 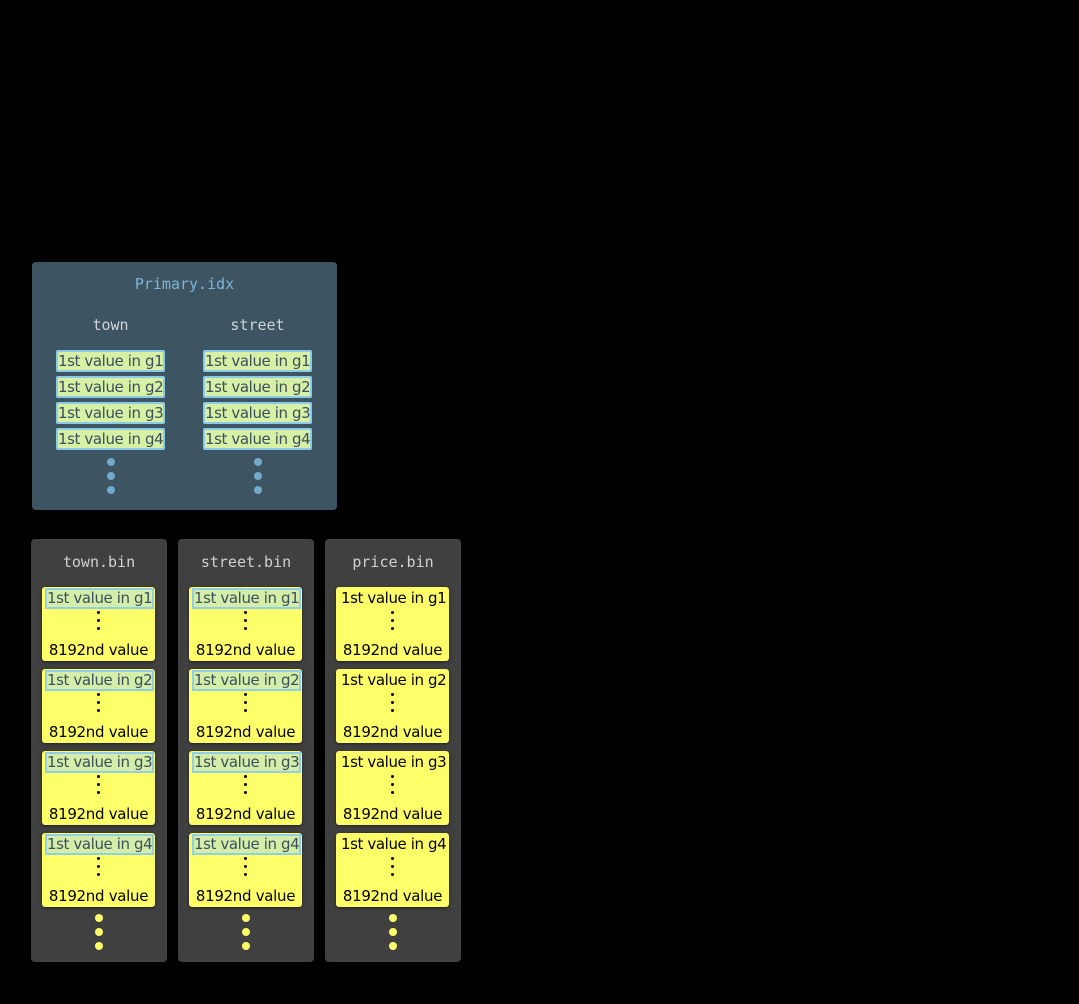 What do you see at coordinates (99, 562) in the screenshot?
I see `column-file-title: town.bin` at bounding box center [99, 562].